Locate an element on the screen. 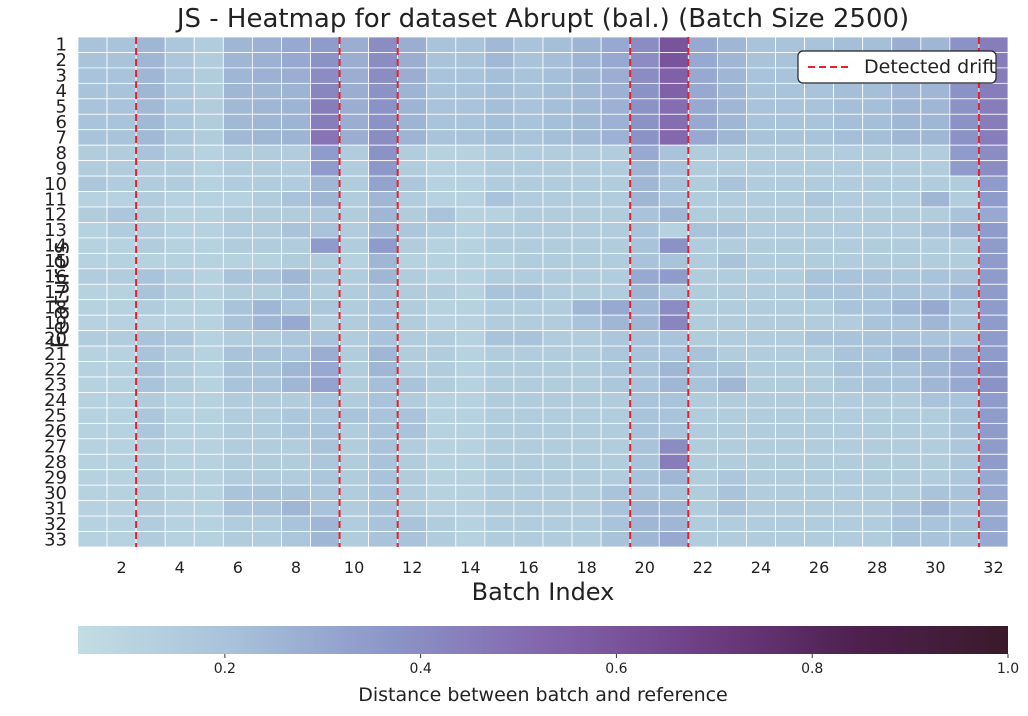  x-tick-label: 16 is located at coordinates (528, 567).